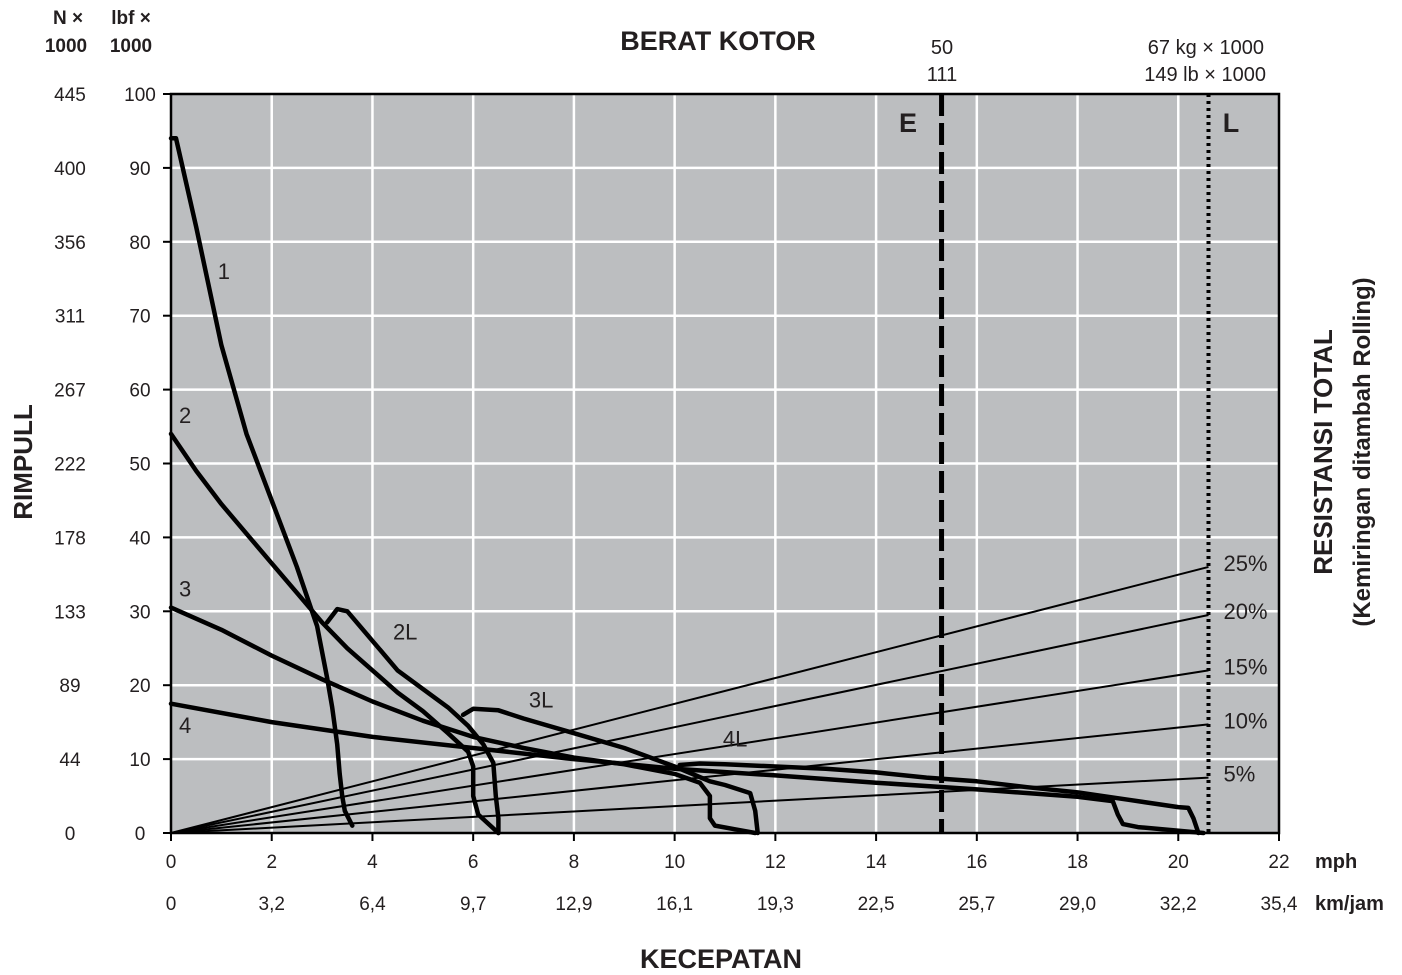 The image size is (1402, 975). What do you see at coordinates (412, 721) in the screenshot?
I see `series-line-2l` at bounding box center [412, 721].